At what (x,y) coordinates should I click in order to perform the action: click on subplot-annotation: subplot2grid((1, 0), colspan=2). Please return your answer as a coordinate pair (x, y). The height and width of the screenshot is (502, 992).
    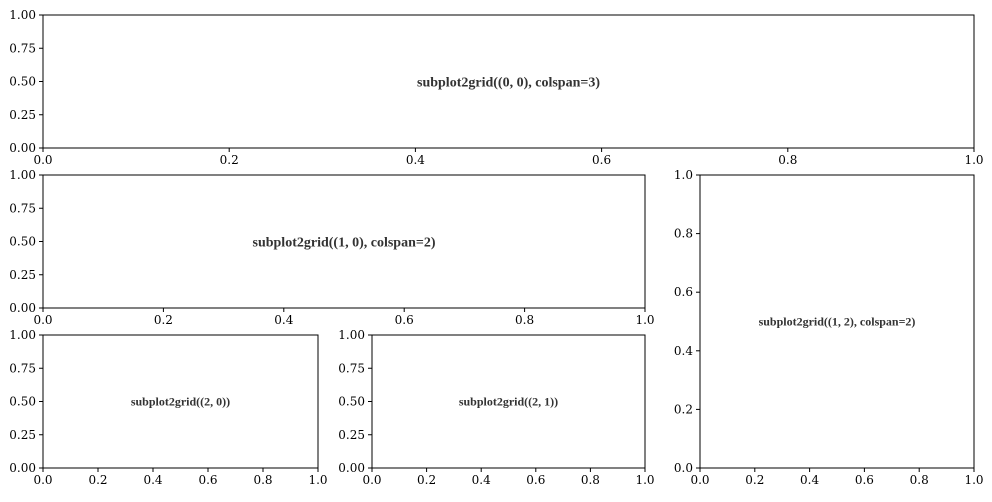
    Looking at the image, I should click on (344, 242).